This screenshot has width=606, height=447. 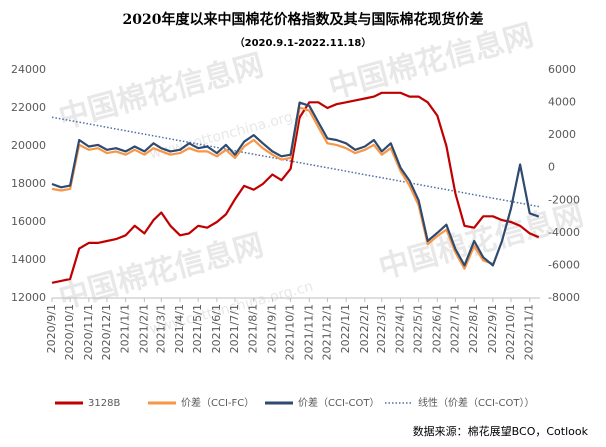 I want to click on x-tick-label: 2022/2/1, so click(x=364, y=328).